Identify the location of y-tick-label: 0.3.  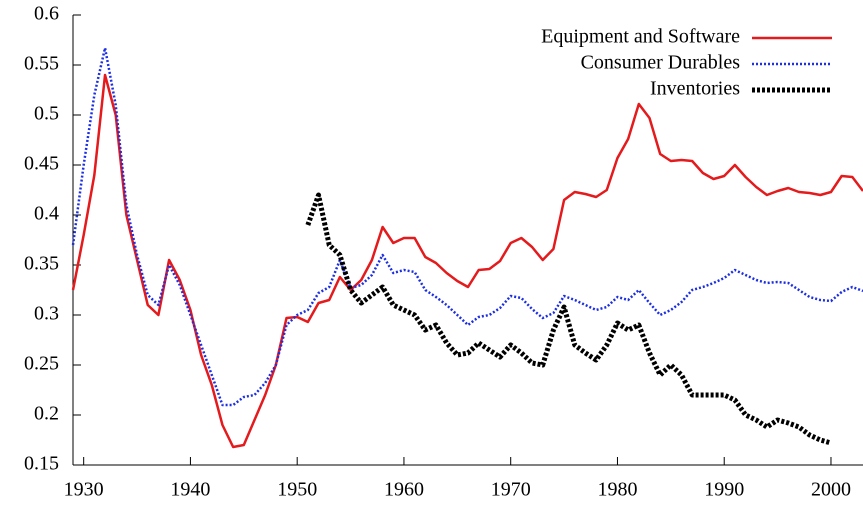
(46, 314).